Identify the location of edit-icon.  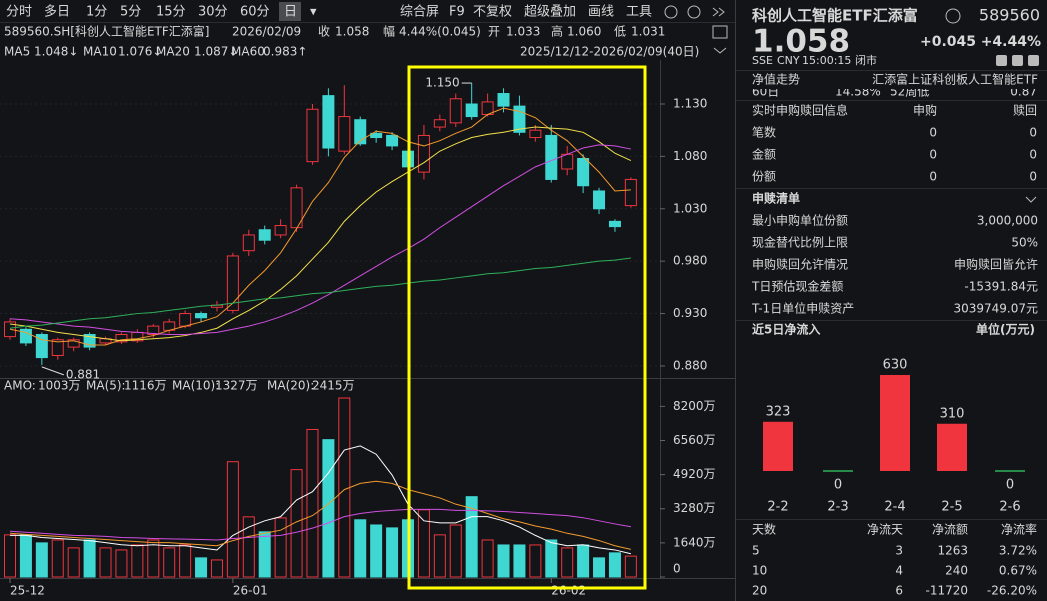
(1001, 60).